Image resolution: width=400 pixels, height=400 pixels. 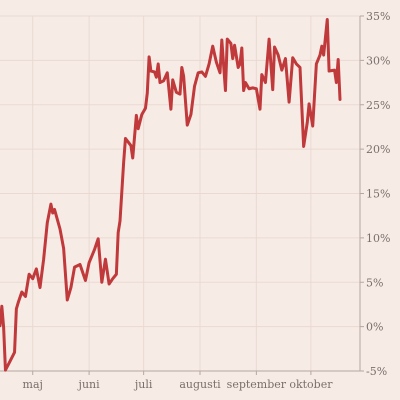 I want to click on y-tick-label: 10%, so click(x=378, y=238).